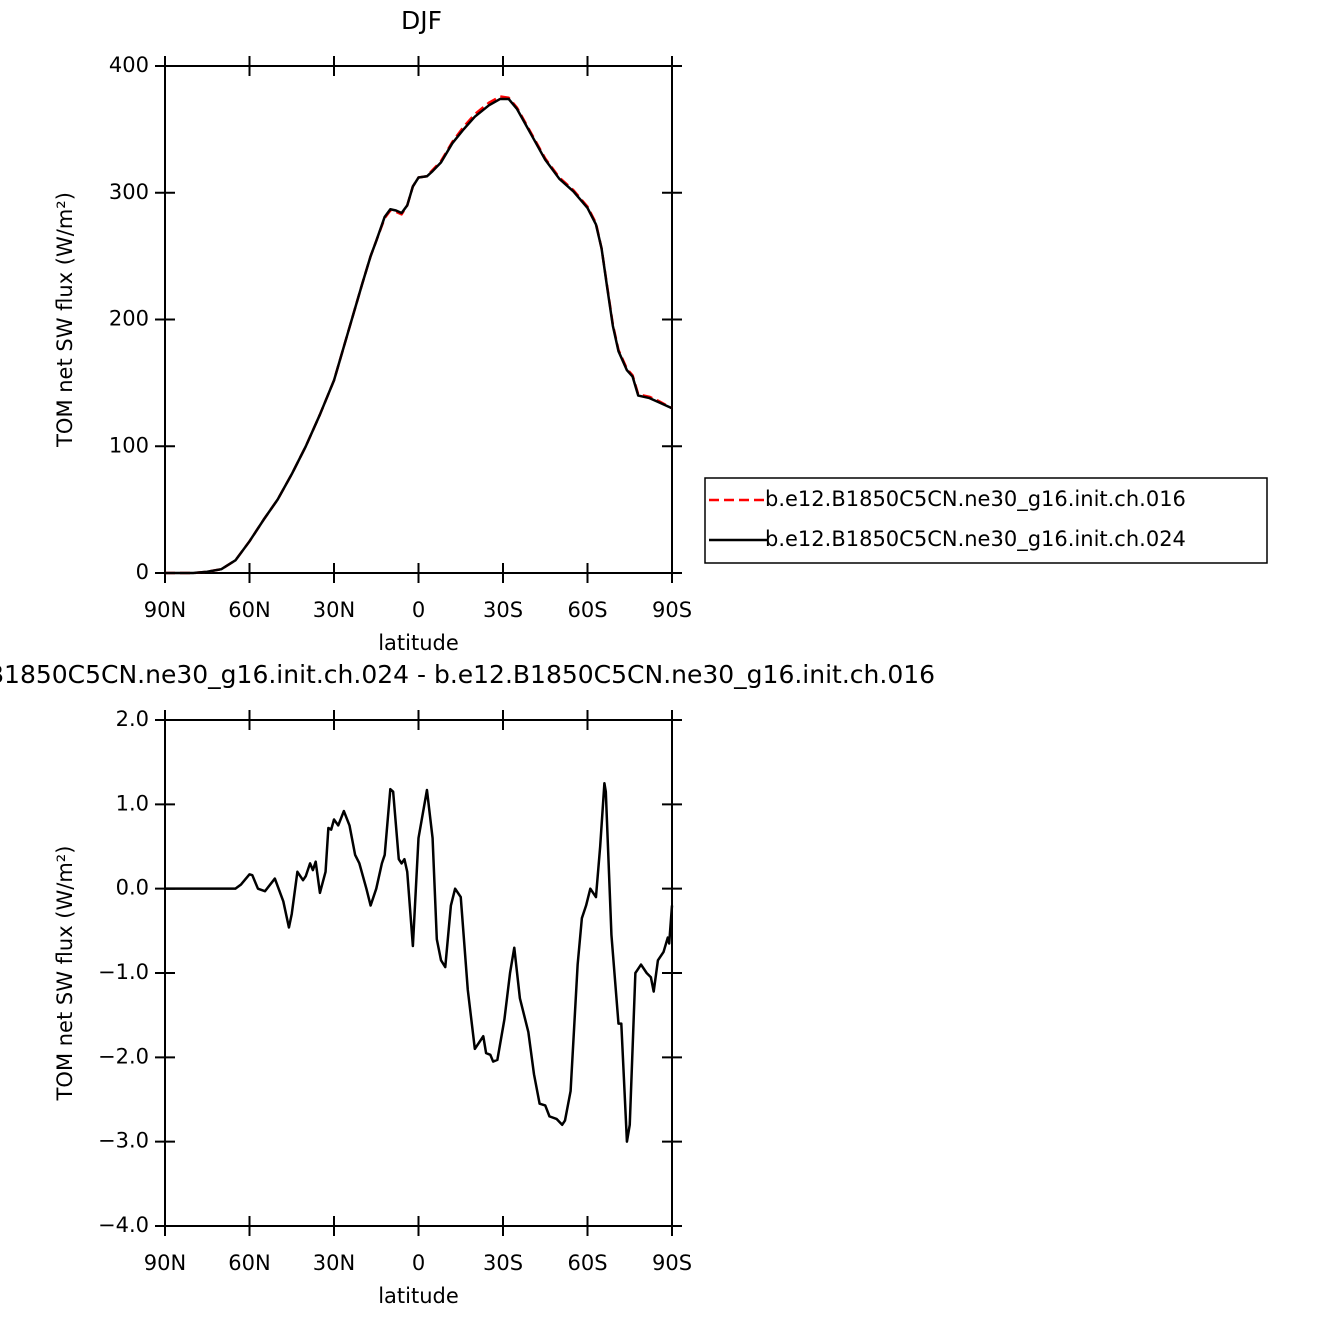 The image size is (1322, 1319). Describe the element at coordinates (129, 319) in the screenshot. I see `y-tick-label: 200` at that location.